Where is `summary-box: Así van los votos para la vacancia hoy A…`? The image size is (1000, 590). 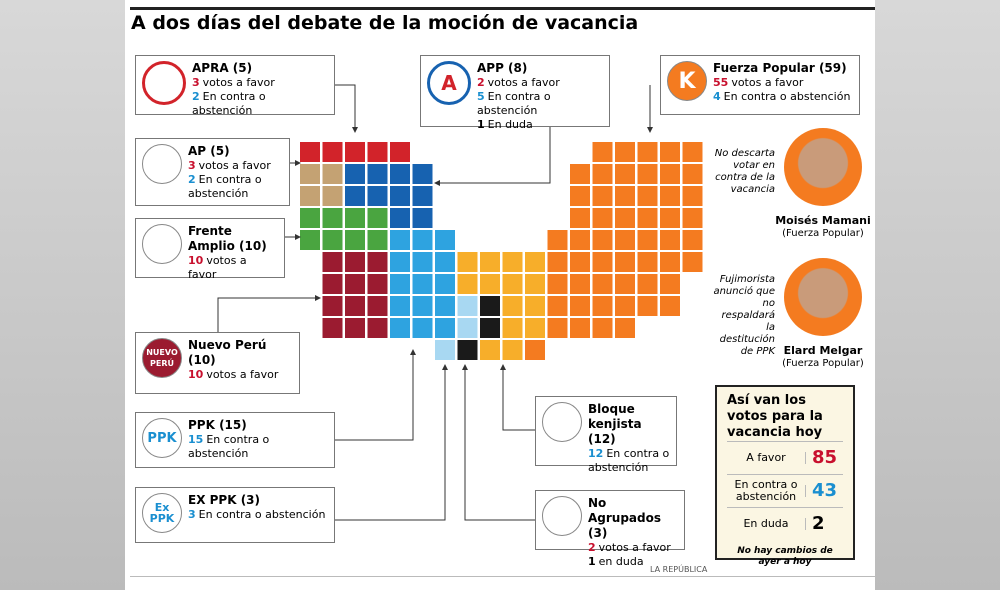
summary-box: Así van los votos para la vacancia hoy A… is located at coordinates (785, 476).